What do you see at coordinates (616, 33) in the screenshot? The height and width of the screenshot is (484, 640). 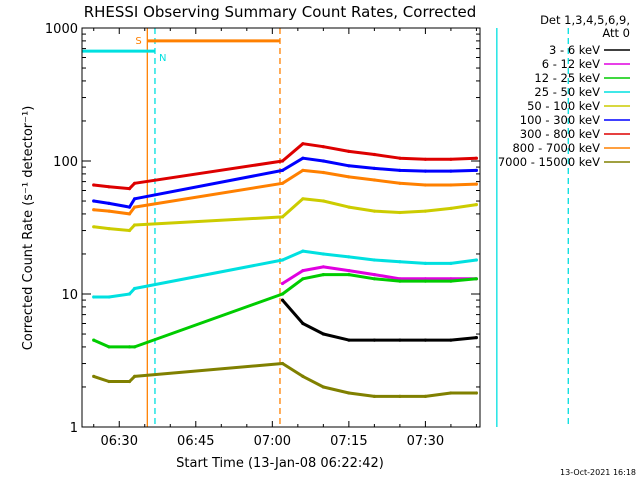 I see `legend-header-line-2: Att 0` at bounding box center [616, 33].